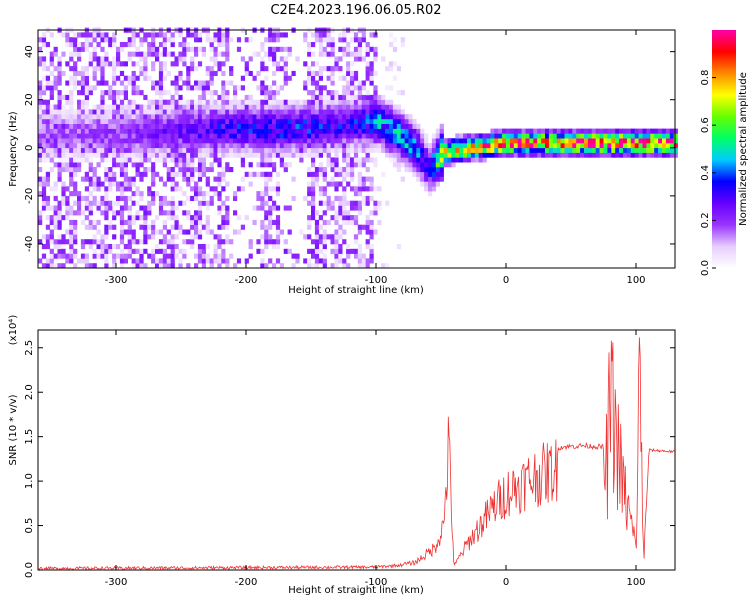 The image size is (750, 600). Describe the element at coordinates (246, 582) in the screenshot. I see `snr-x-tick-label: -200` at that location.